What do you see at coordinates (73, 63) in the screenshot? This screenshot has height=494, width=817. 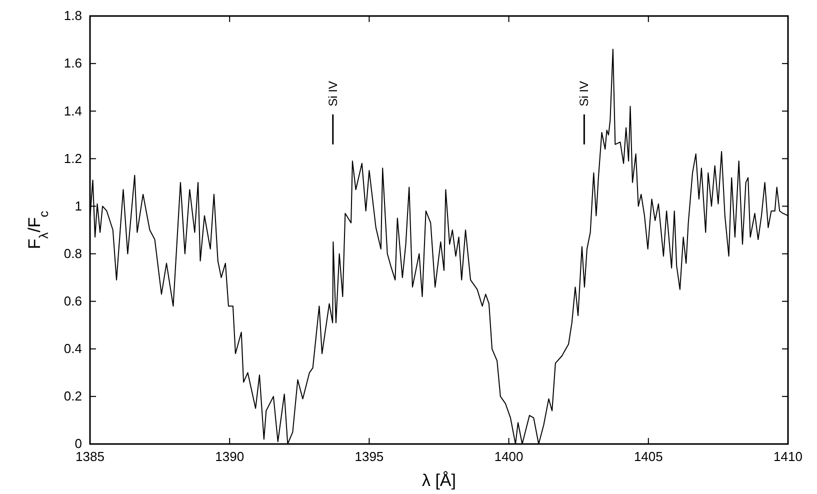 I see `y-tick-label: 1.6` at bounding box center [73, 63].